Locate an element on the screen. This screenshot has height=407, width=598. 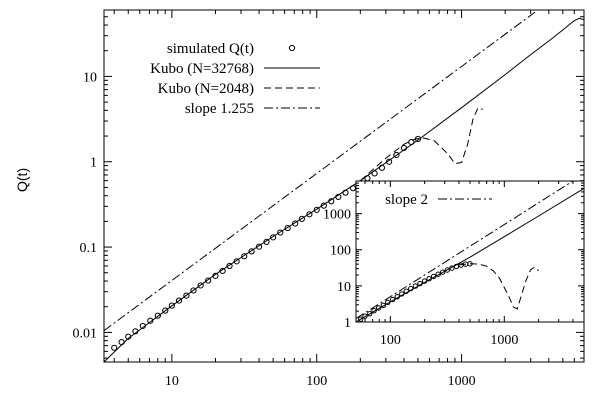
inset-x-tick-label: 1000 is located at coordinates (504, 340).